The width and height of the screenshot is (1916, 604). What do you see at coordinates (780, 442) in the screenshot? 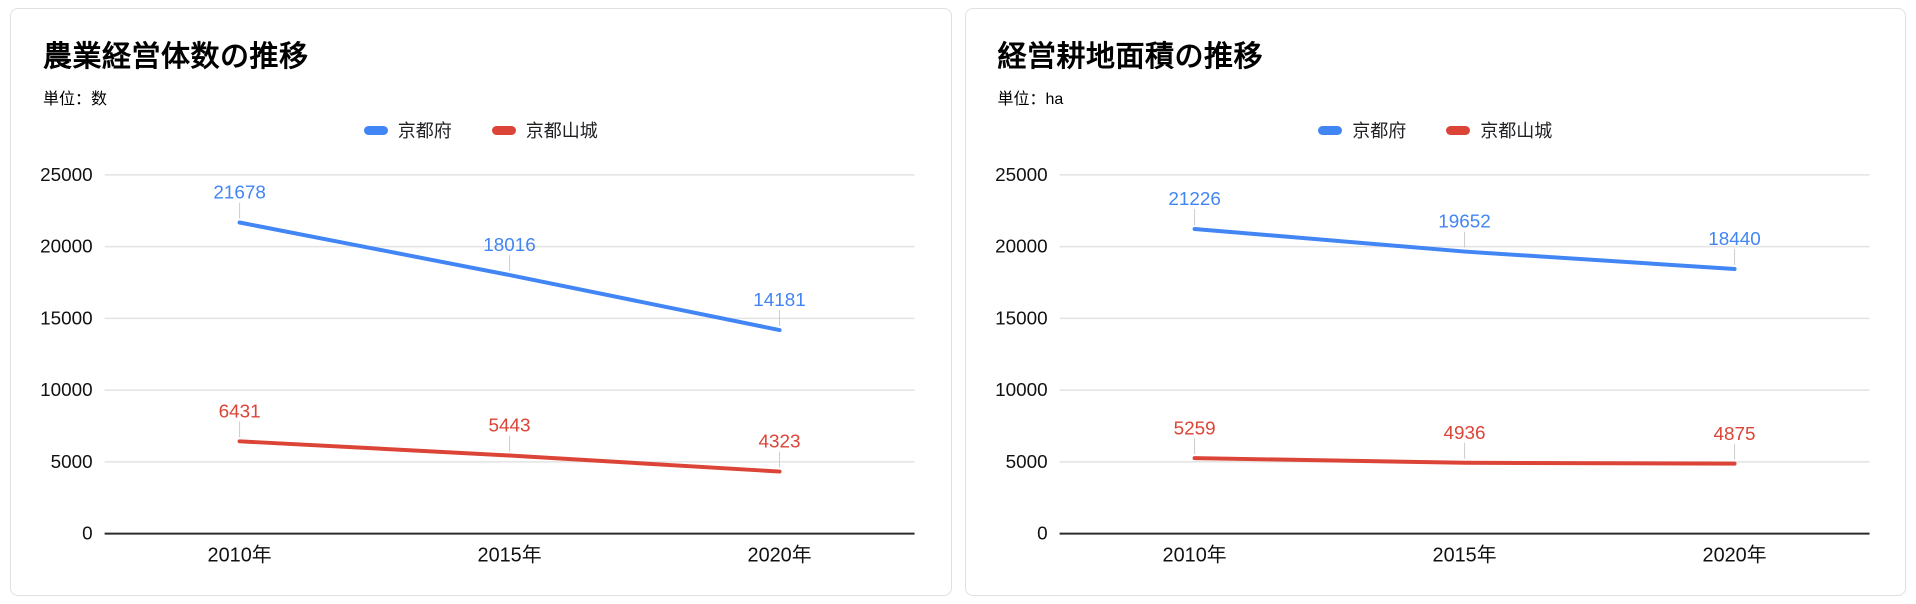
I see `data-label: 4323` at bounding box center [780, 442].